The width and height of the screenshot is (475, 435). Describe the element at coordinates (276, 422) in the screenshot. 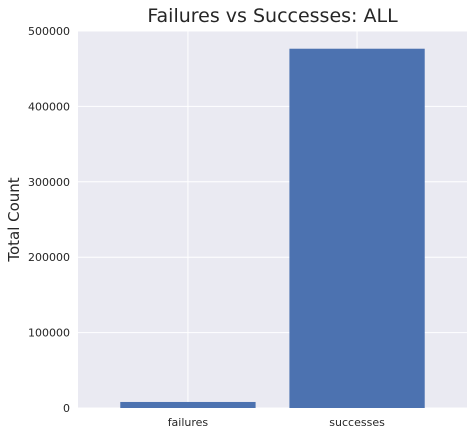

I see `x-axis-ticks: failures successes` at that location.